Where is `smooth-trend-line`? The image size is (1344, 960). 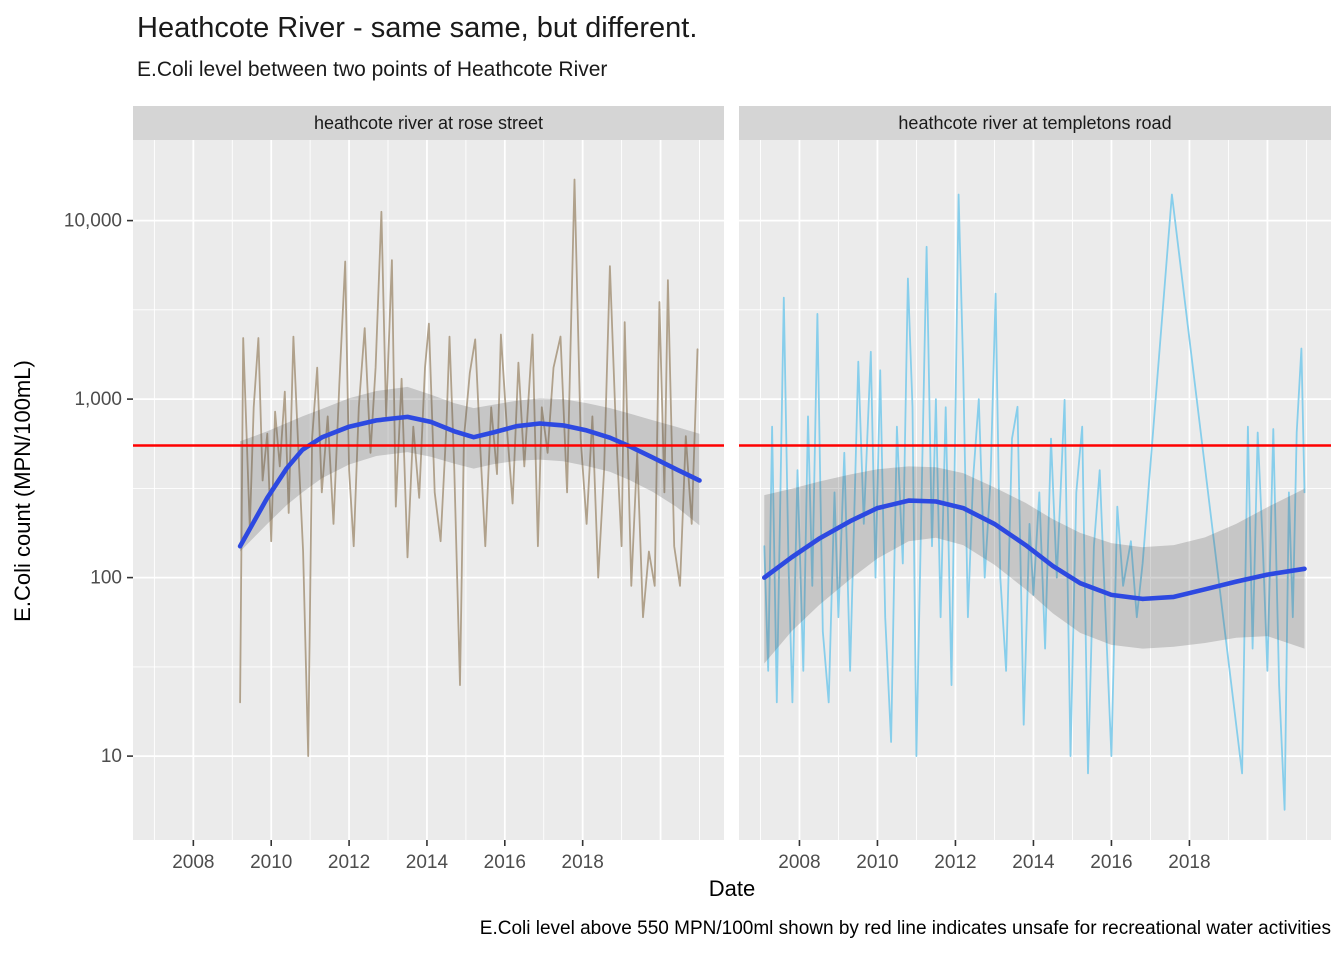
smooth-trend-line is located at coordinates (1034, 550).